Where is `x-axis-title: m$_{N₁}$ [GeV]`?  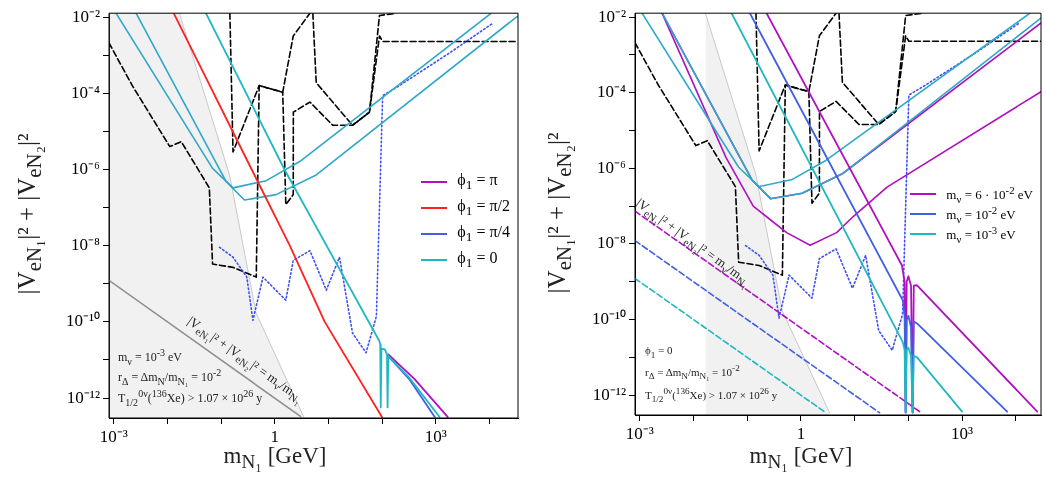
x-axis-title: m$_{N₁}$ [GeV] is located at coordinates (801, 458).